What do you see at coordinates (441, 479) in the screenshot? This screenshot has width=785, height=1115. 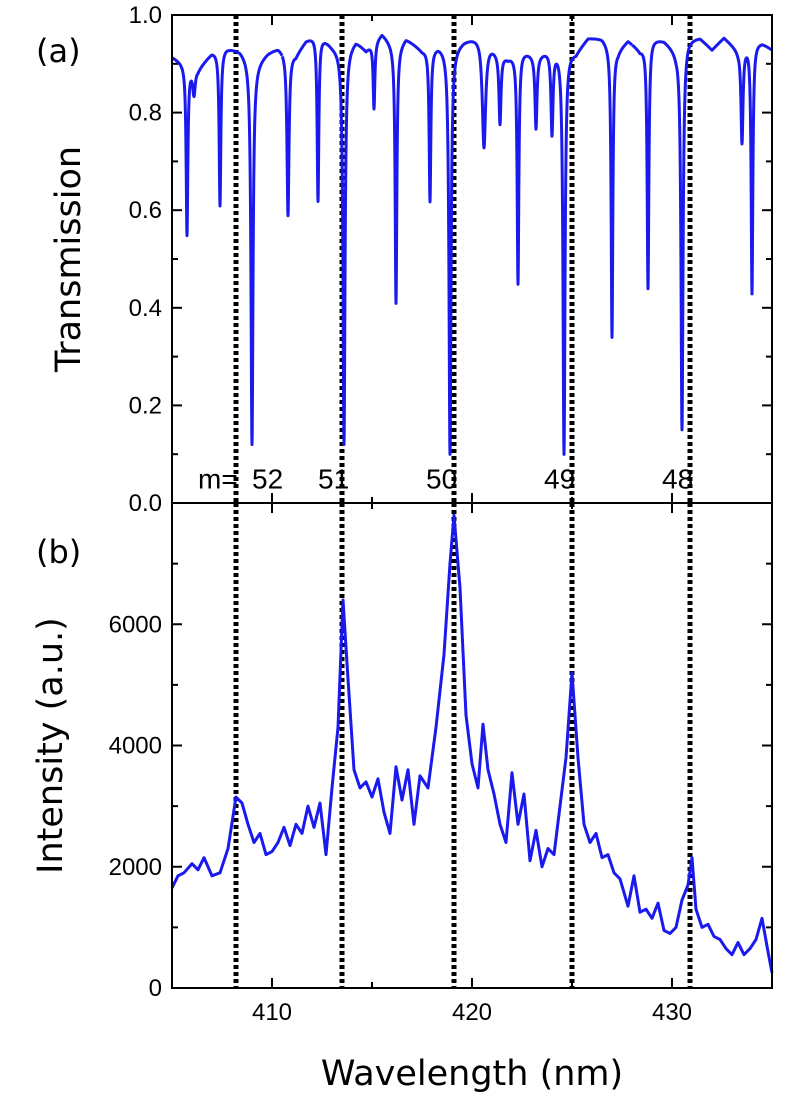 I see `mode-label: 50` at bounding box center [441, 479].